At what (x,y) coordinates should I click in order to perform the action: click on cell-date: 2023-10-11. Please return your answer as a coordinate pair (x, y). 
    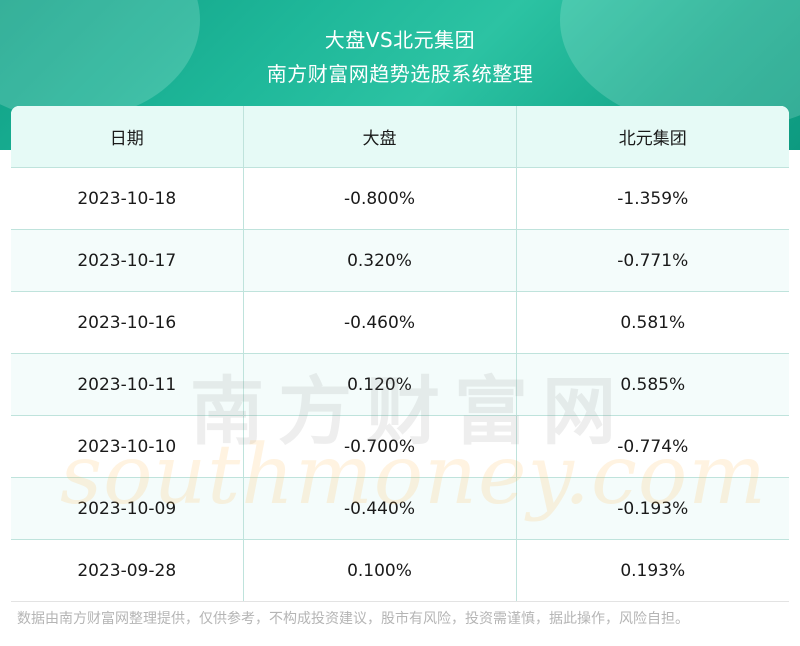
    Looking at the image, I should click on (127, 384).